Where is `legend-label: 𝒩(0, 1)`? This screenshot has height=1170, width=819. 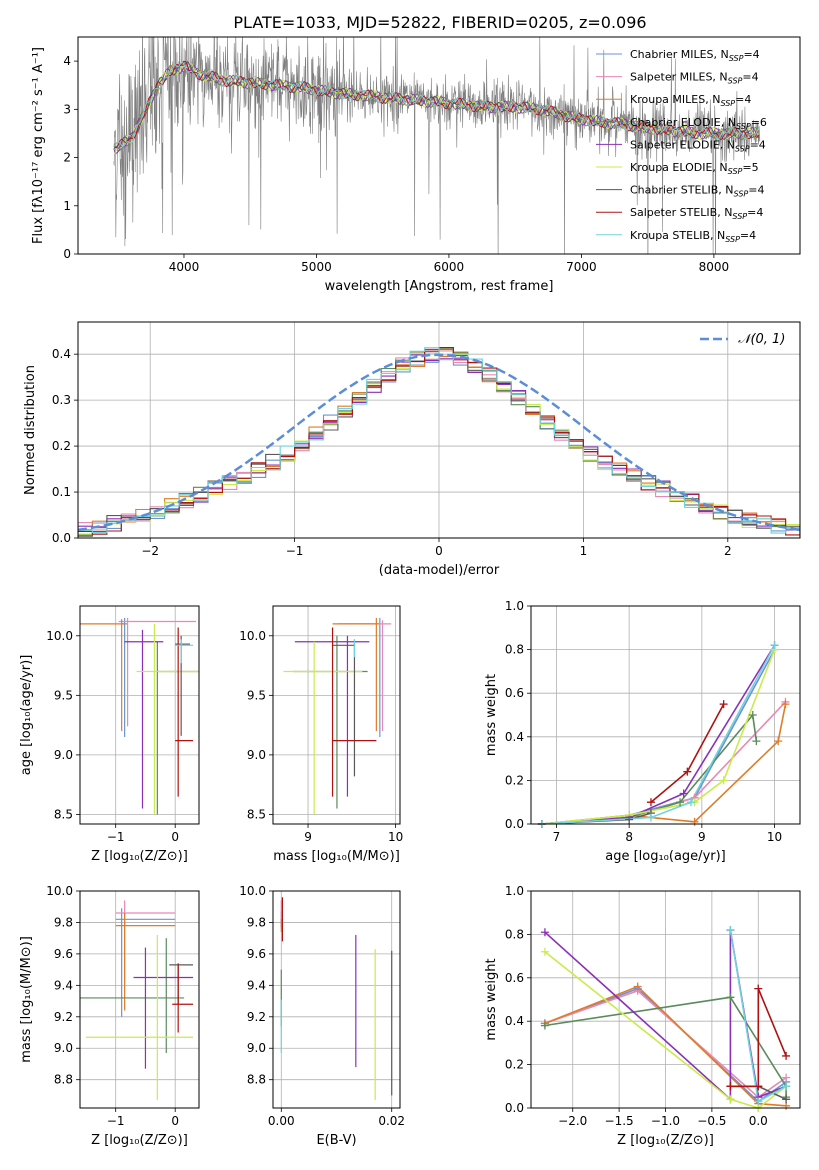
legend-label: 𝒩(0, 1) is located at coordinates (761, 339).